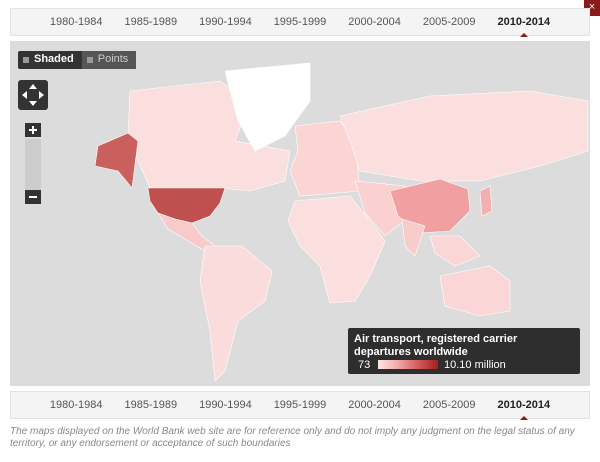 The width and height of the screenshot is (600, 462). What do you see at coordinates (236, 313) in the screenshot?
I see `south-america` at bounding box center [236, 313].